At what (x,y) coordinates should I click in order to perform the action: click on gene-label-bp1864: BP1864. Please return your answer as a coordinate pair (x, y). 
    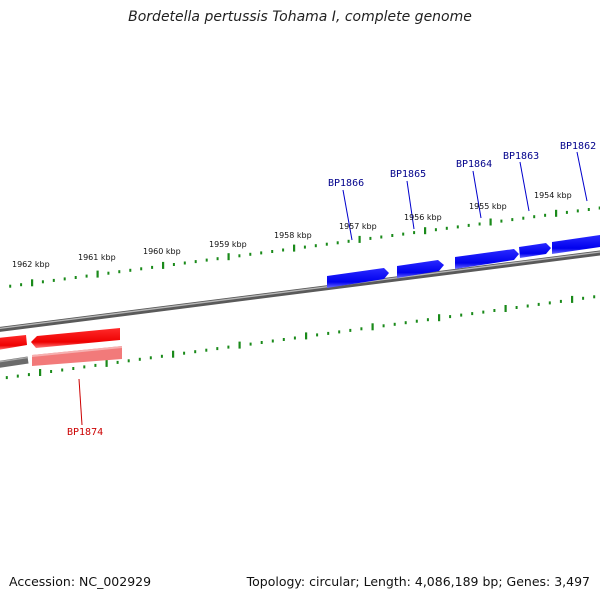
    Looking at the image, I should click on (474, 164).